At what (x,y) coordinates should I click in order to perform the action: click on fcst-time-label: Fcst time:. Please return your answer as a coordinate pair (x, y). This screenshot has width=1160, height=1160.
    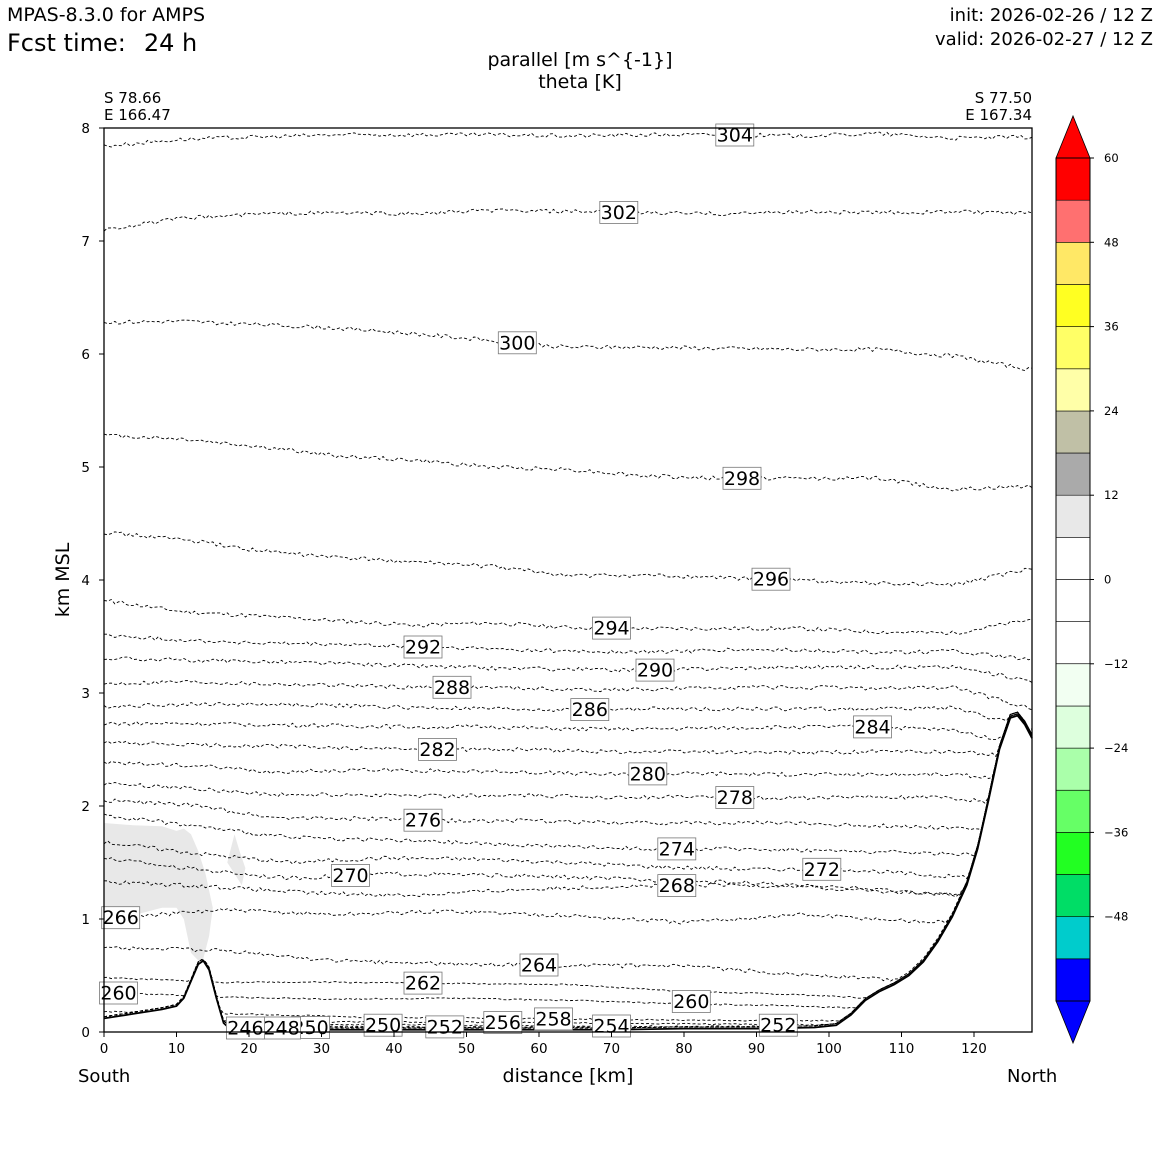
    Looking at the image, I should click on (66, 43).